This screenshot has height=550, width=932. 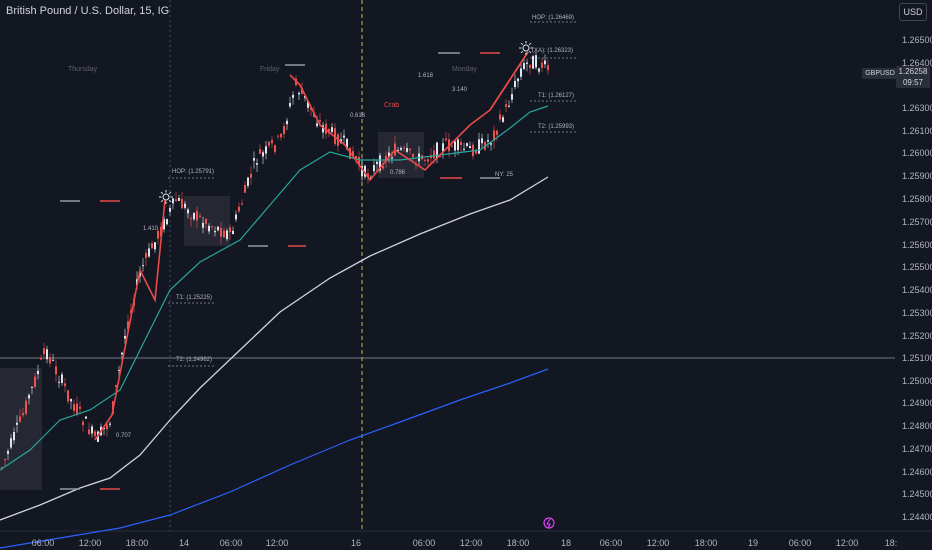 What do you see at coordinates (917, 426) in the screenshot?
I see `price-tick: 1.24800` at bounding box center [917, 426].